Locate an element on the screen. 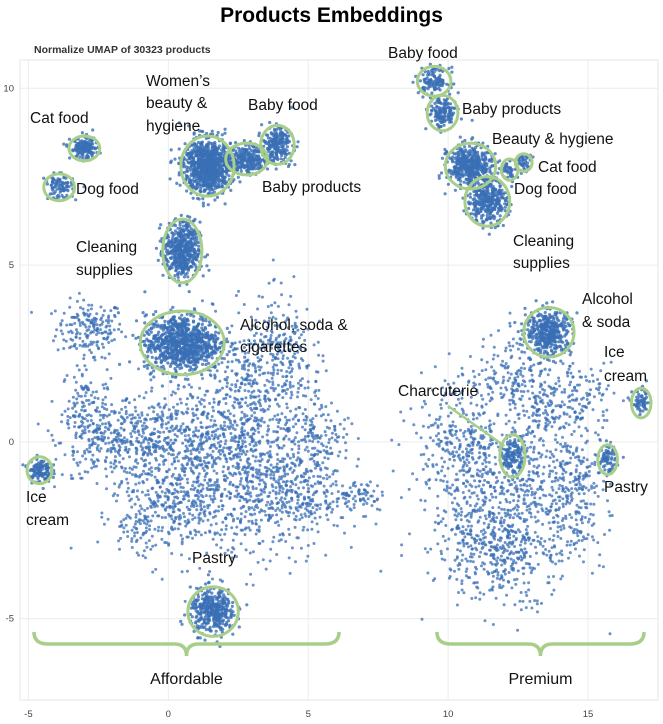 The height and width of the screenshot is (724, 663). y-tick-label: 5 is located at coordinates (11, 265).